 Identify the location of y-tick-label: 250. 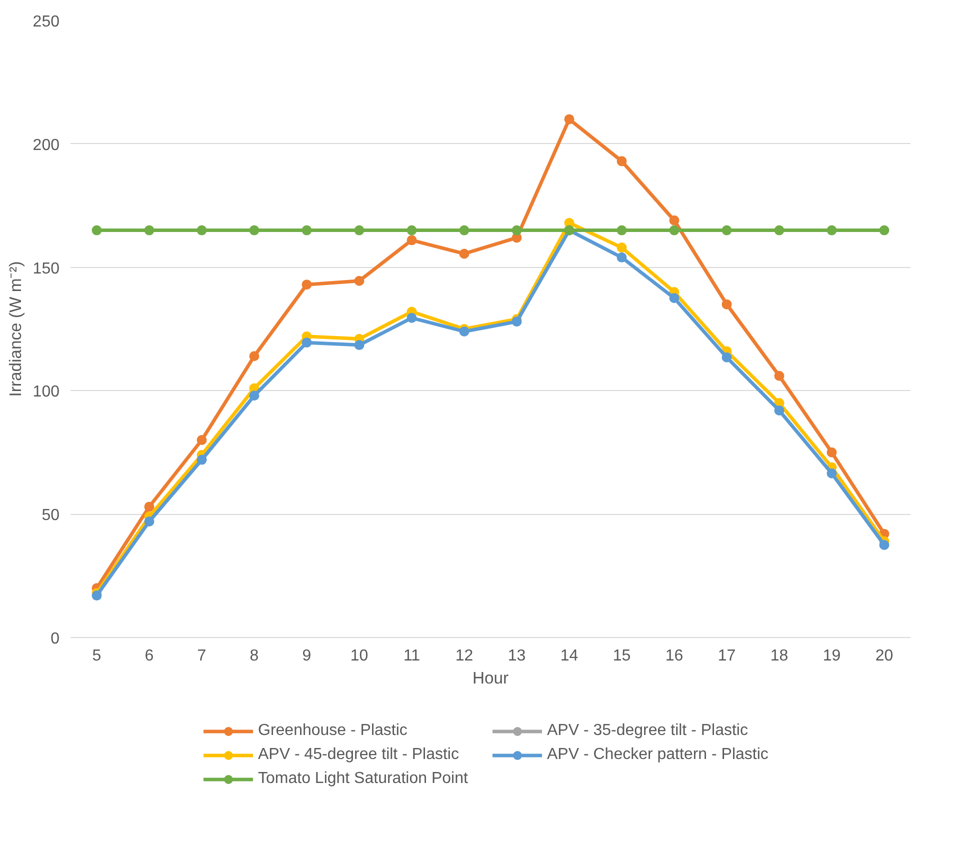
(46, 22).